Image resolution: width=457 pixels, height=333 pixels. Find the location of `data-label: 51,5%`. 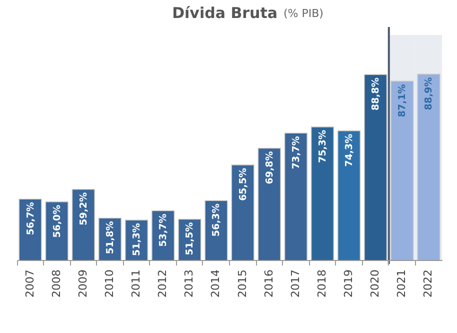

data-label: 51,5% is located at coordinates (190, 239).